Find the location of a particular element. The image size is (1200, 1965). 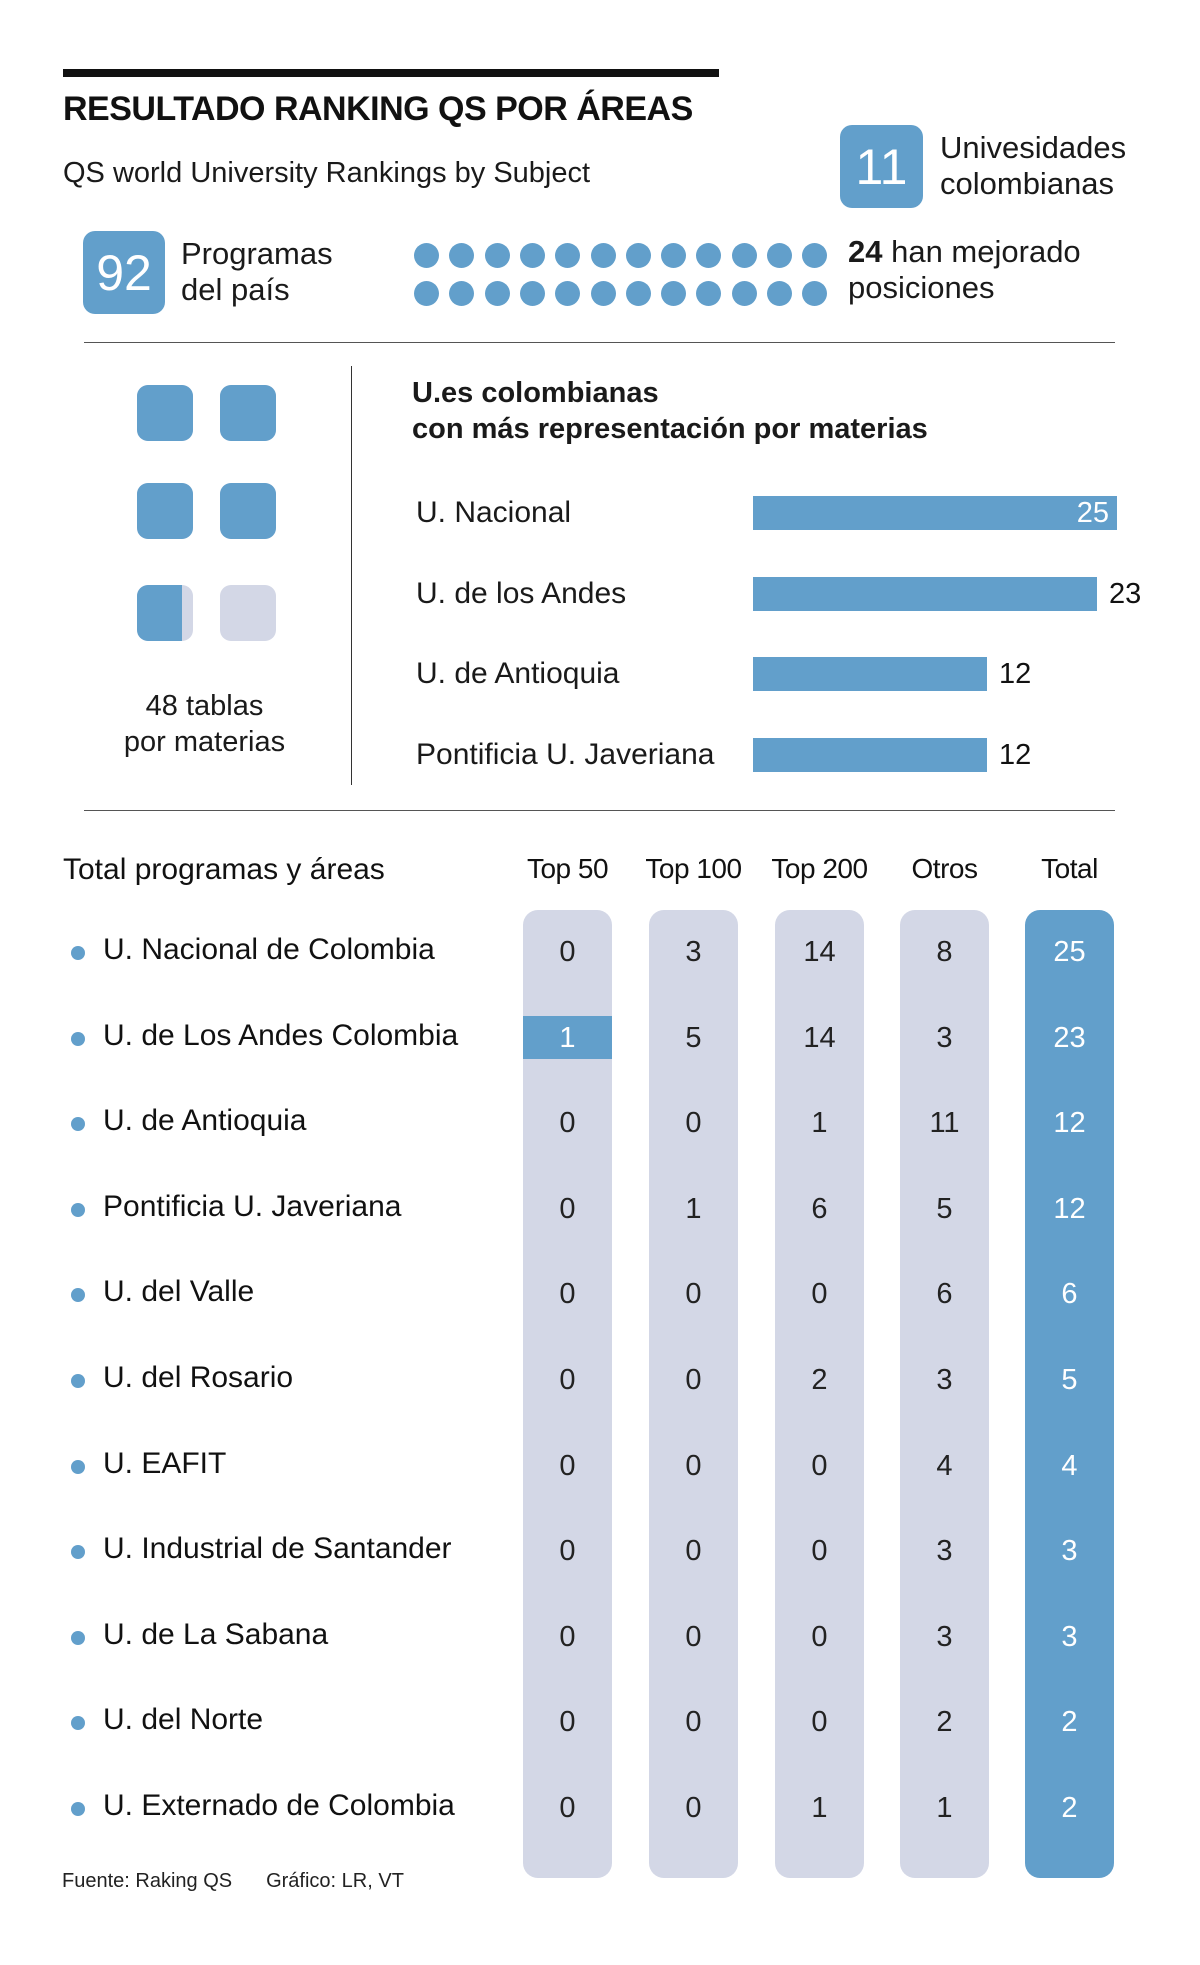

page-title: RESULTADO RANKING QS POR ÁREAS is located at coordinates (378, 109).